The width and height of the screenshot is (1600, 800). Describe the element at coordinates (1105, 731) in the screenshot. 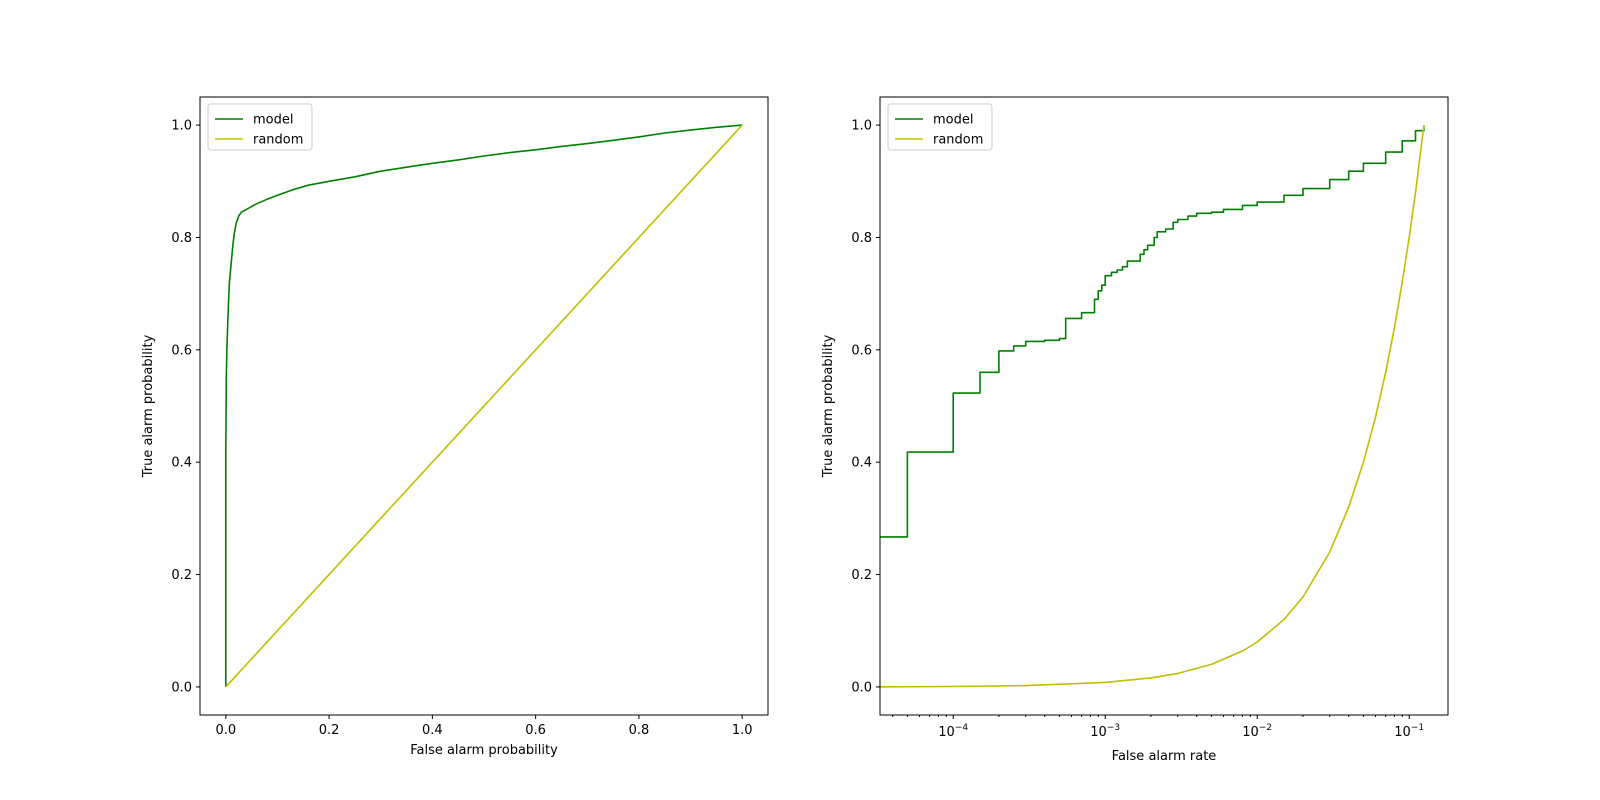

I see `x-tick-label: 10⁻³` at that location.